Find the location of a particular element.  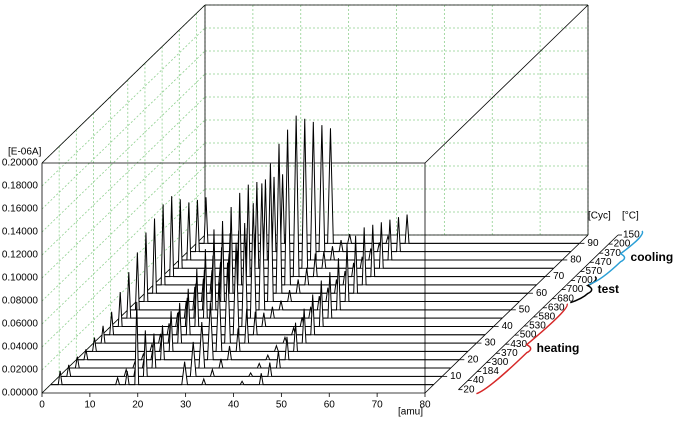

temperature-label: 200 is located at coordinates (622, 244).